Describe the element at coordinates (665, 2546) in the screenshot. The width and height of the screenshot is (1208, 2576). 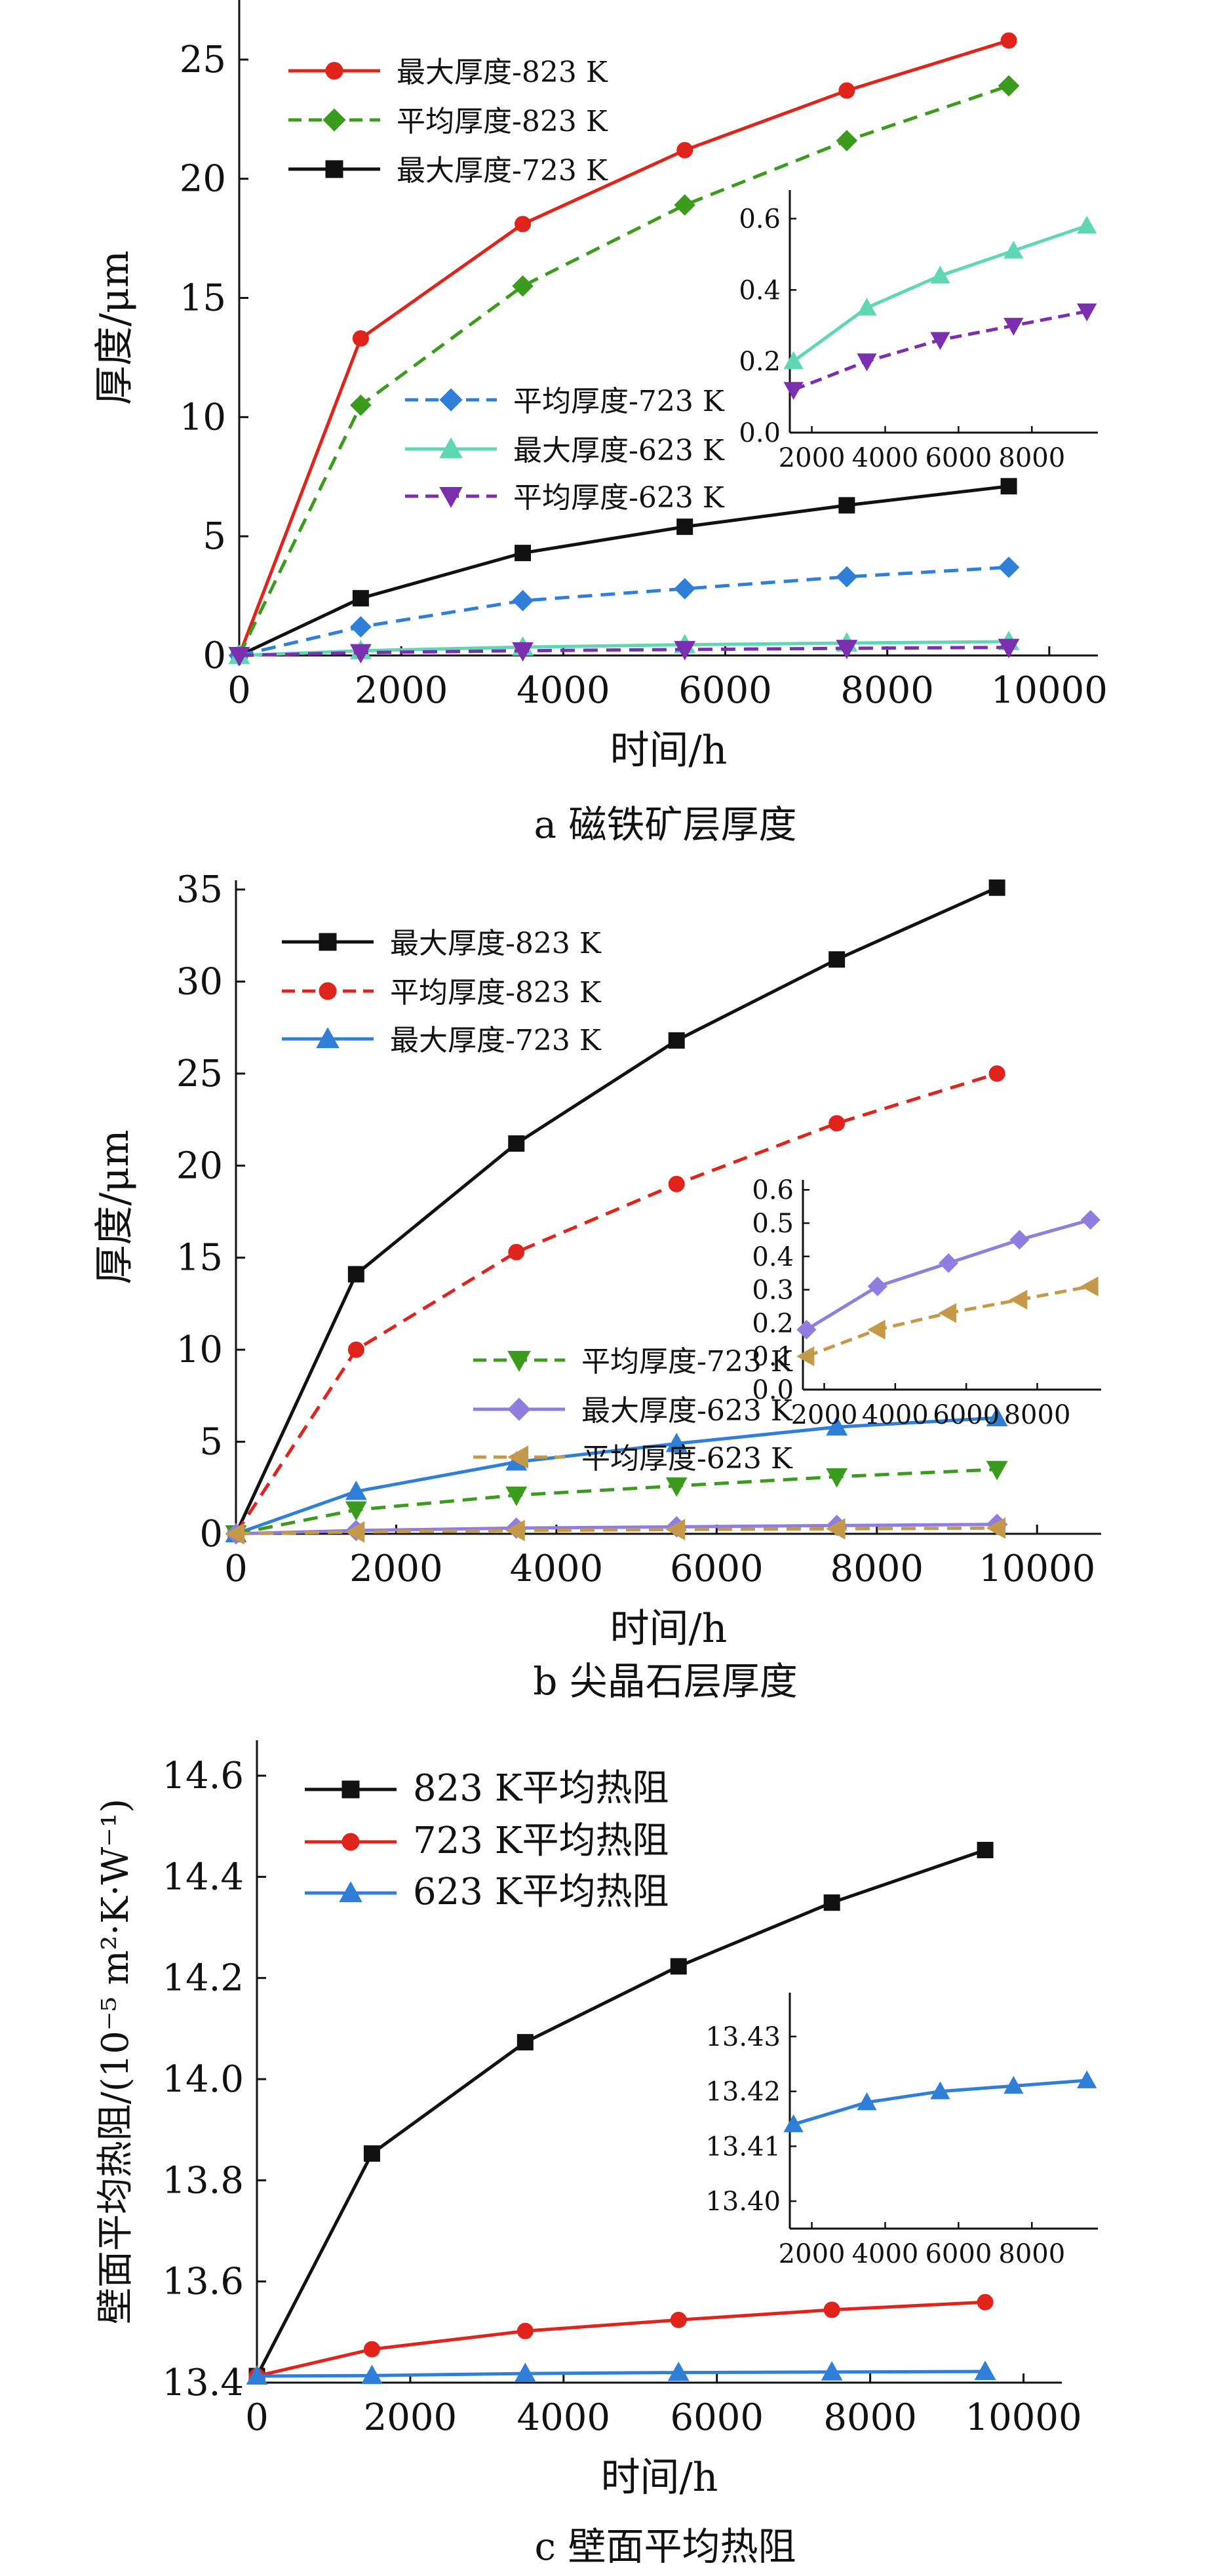
I see `caption-c: c 壁面平均热阻` at that location.